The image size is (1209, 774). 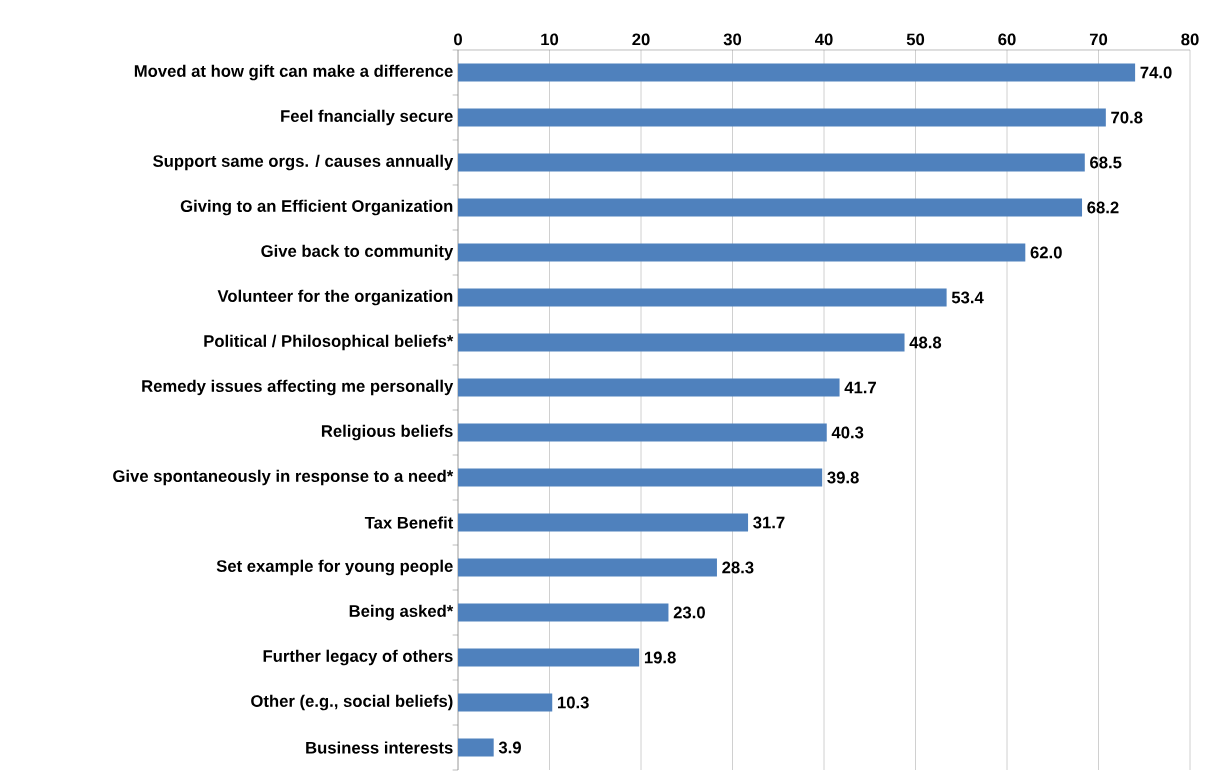 What do you see at coordinates (1190, 39) in the screenshot?
I see `x-tick-label: 80` at bounding box center [1190, 39].